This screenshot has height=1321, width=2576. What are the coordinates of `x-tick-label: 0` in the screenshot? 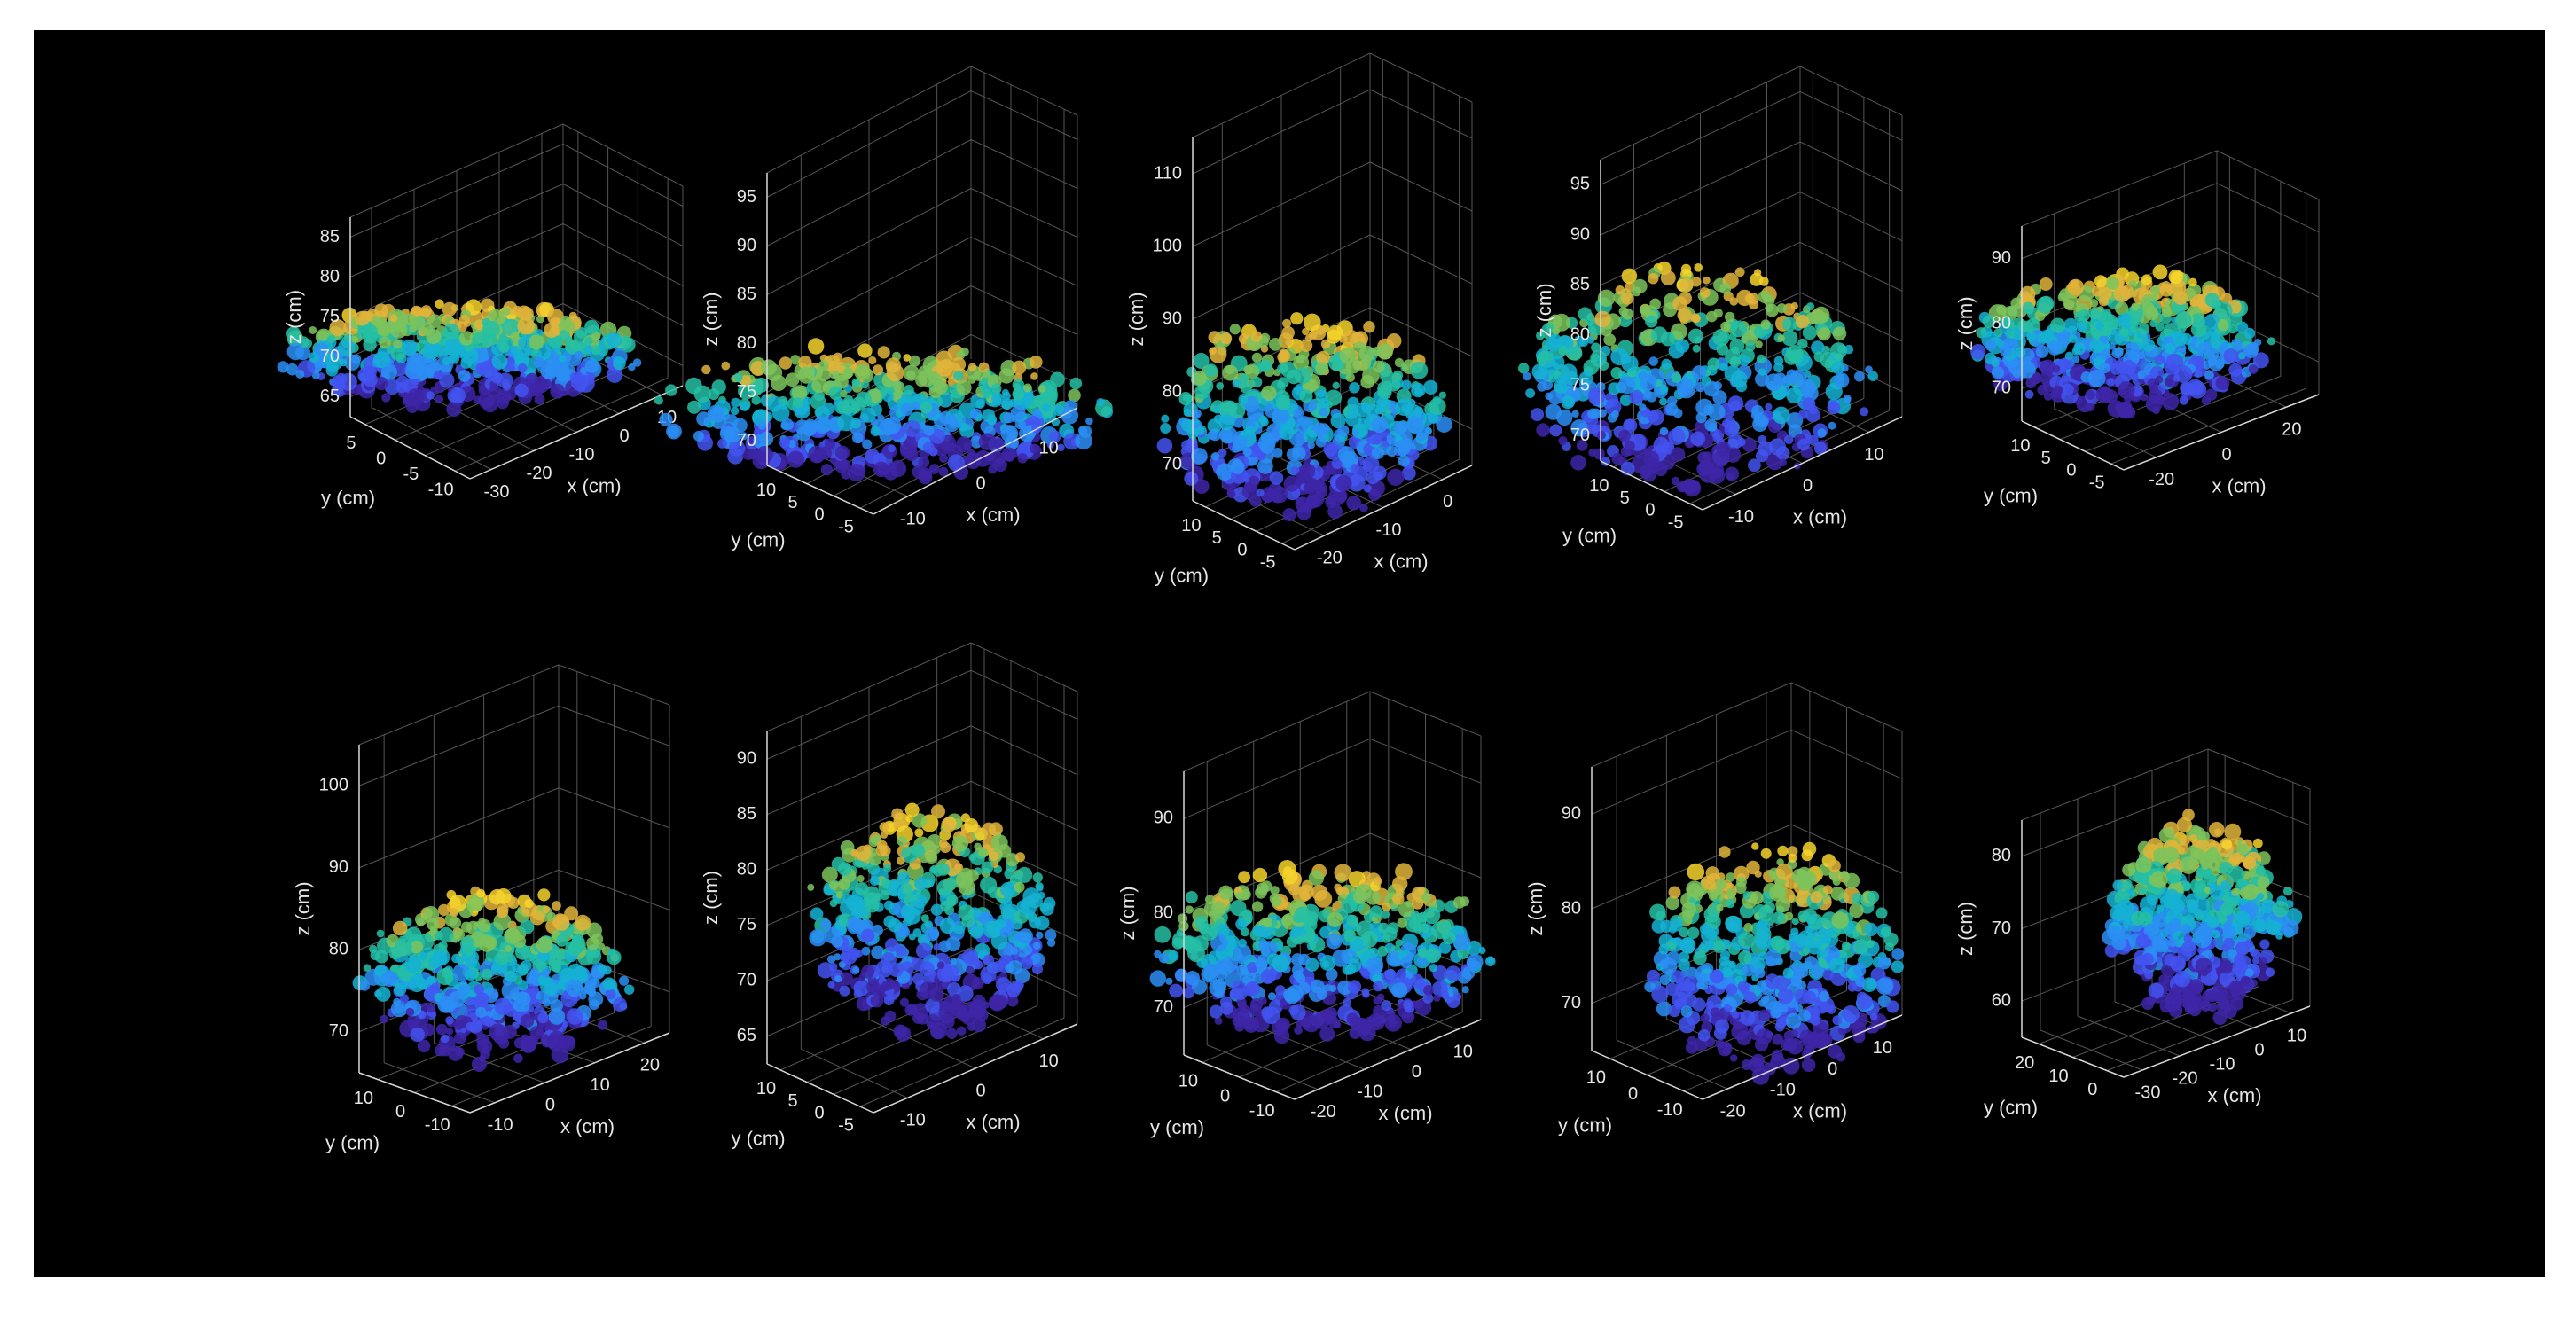 It's located at (624, 436).